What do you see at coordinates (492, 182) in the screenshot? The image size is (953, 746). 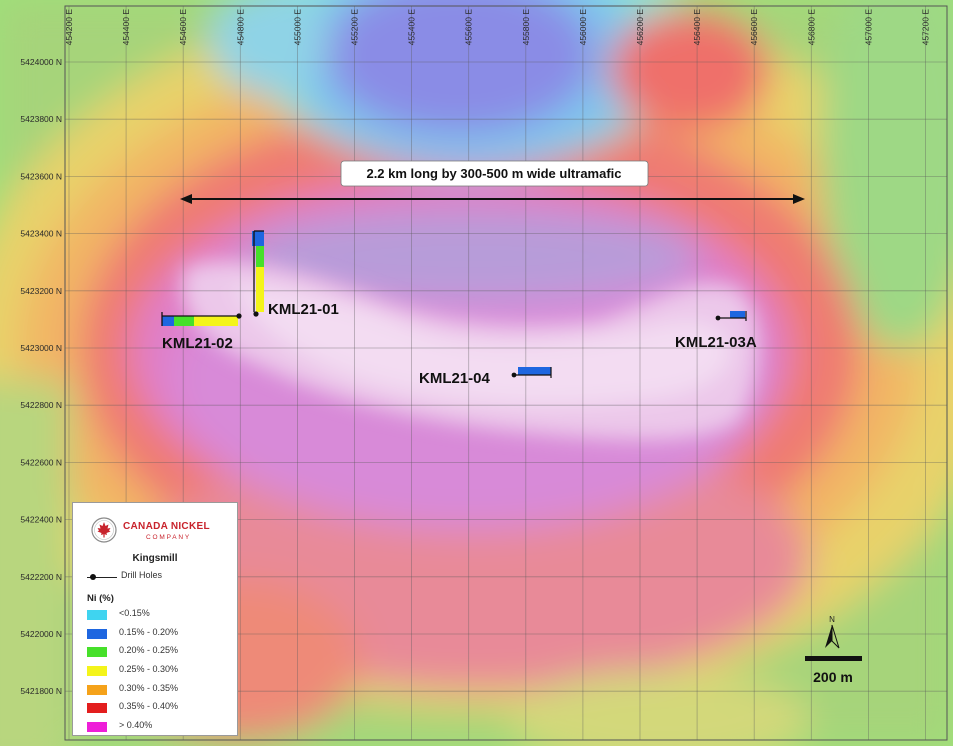 I see `ultramafic-annotation: 2.2 km long by 300-500 m wide ultramafic` at bounding box center [492, 182].